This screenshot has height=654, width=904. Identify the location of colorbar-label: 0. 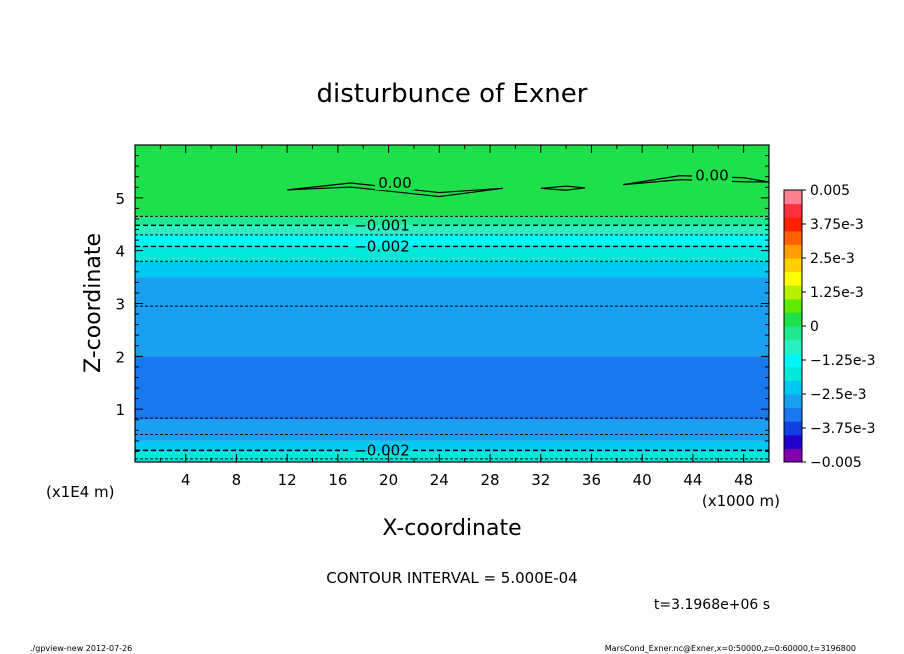
(814, 327).